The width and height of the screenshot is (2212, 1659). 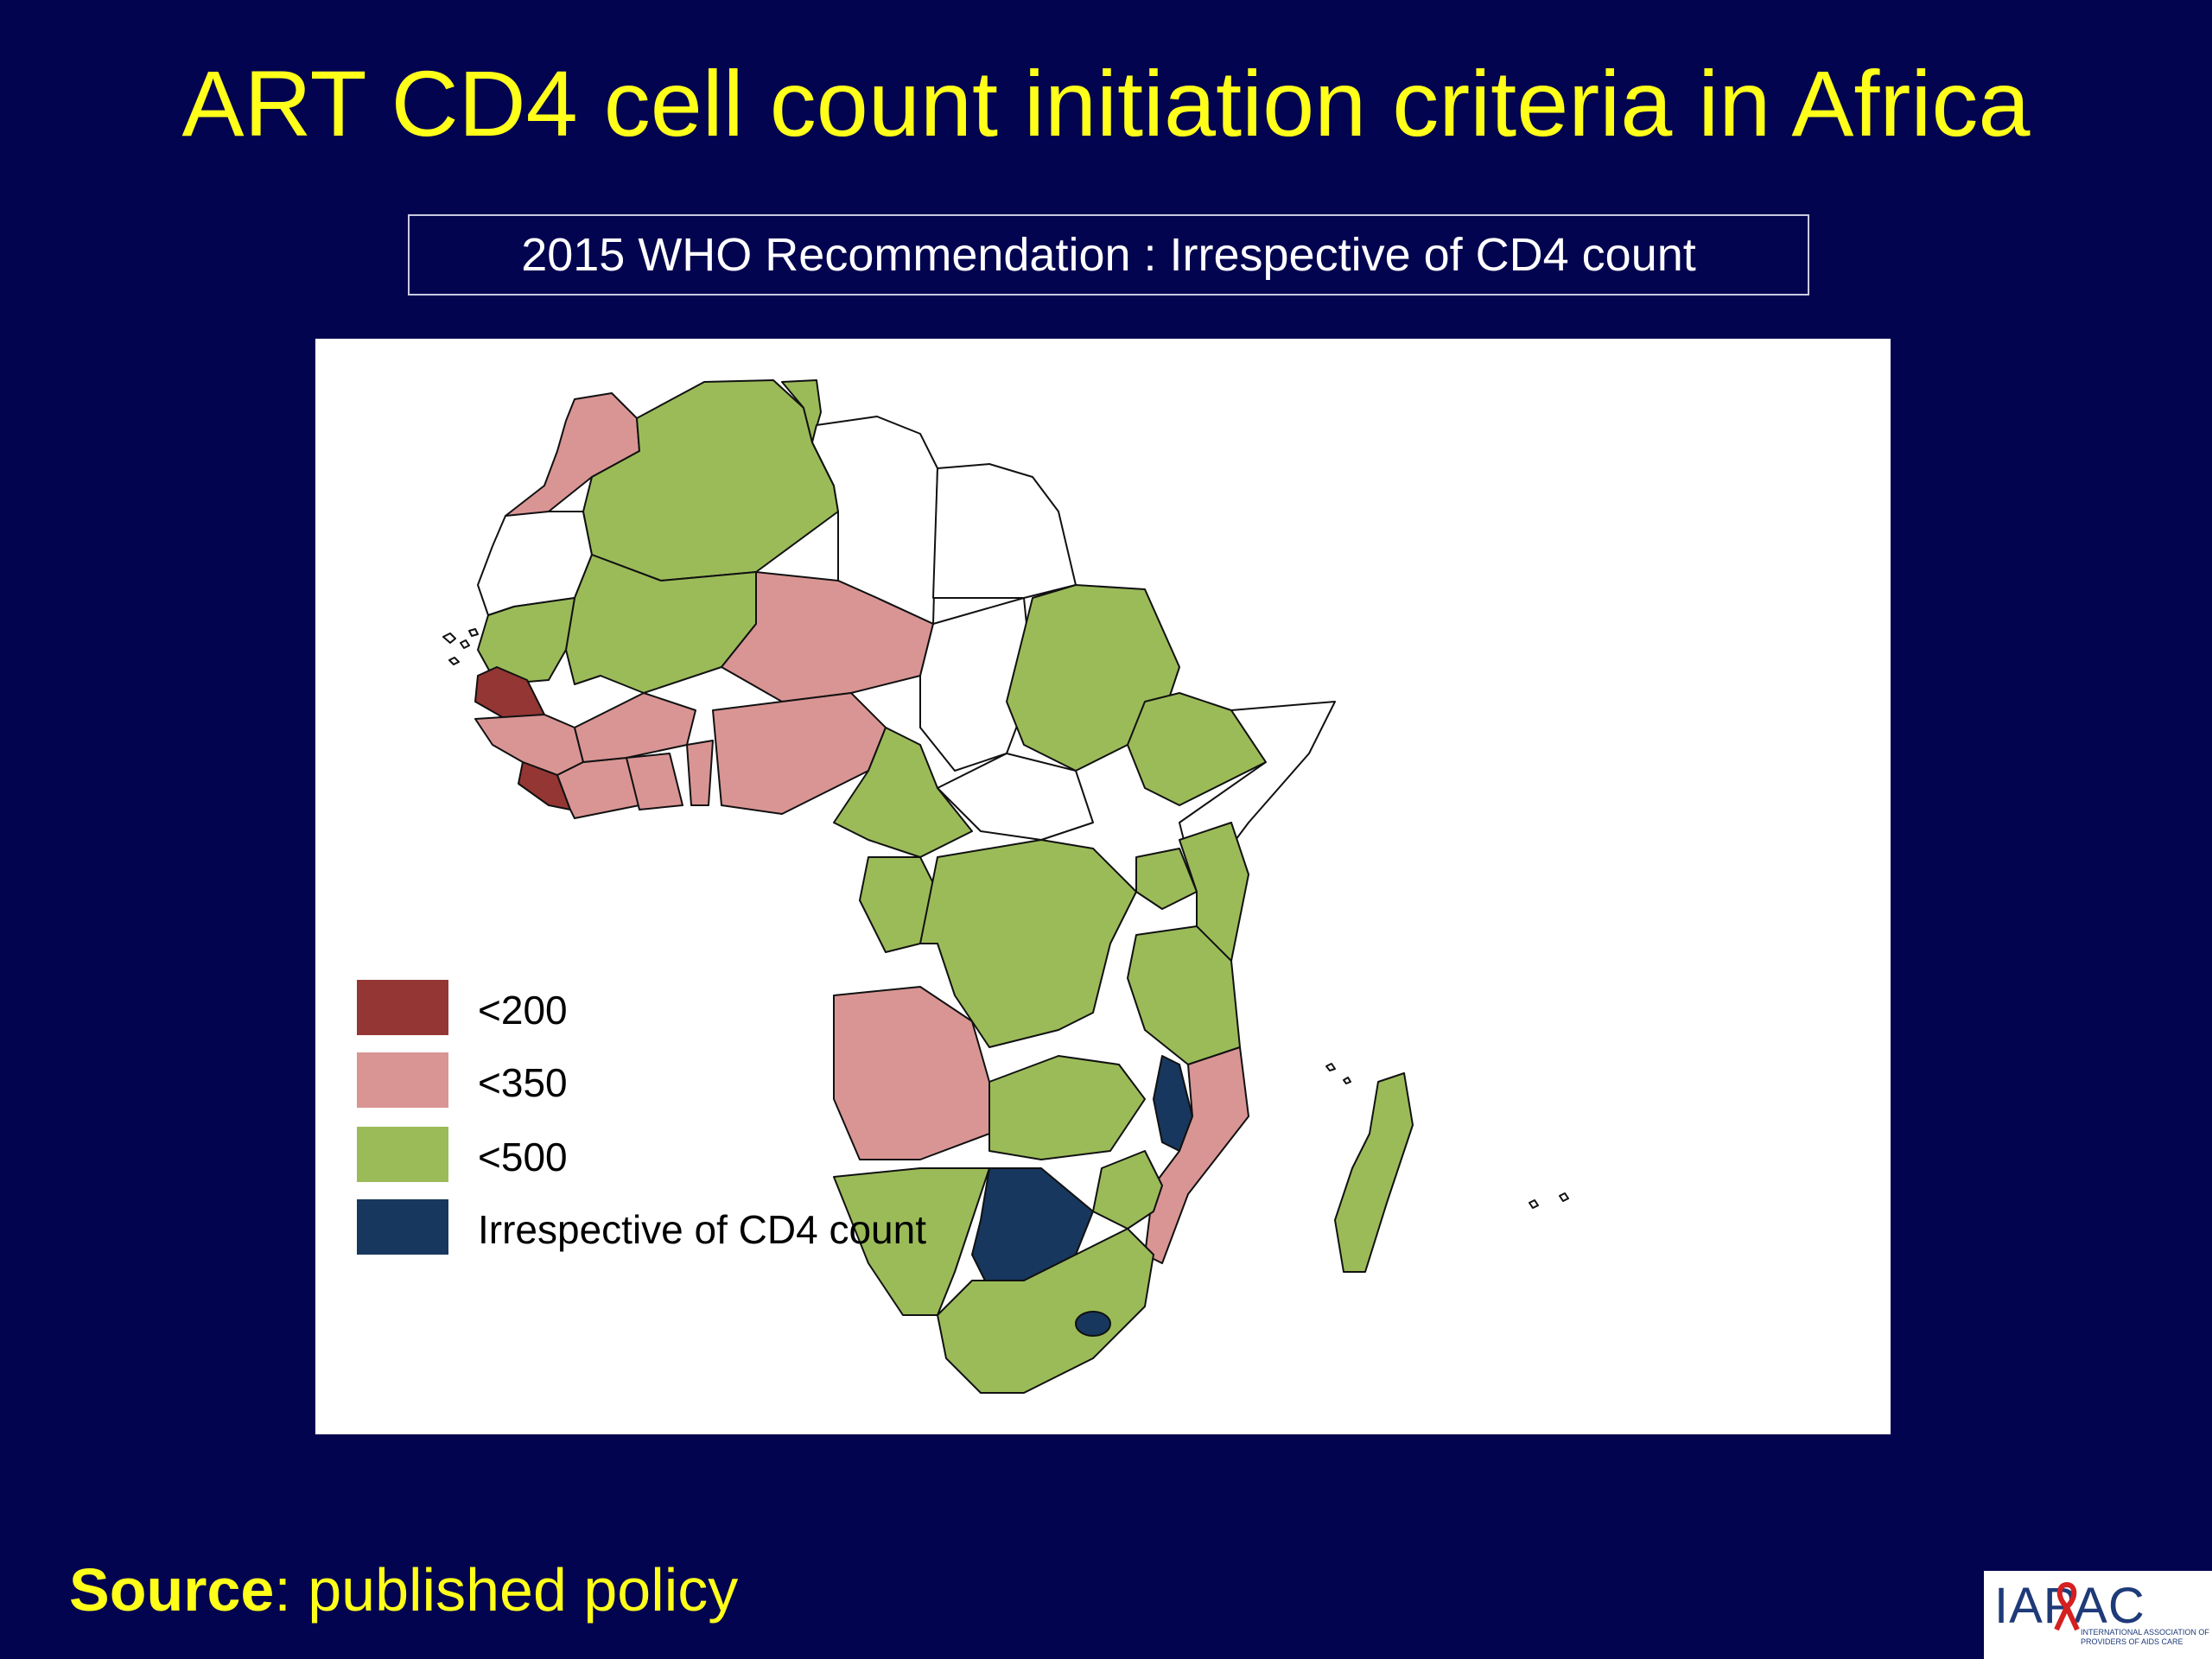 I want to click on legend-label: Irrespective of CD4 count, so click(x=702, y=1229).